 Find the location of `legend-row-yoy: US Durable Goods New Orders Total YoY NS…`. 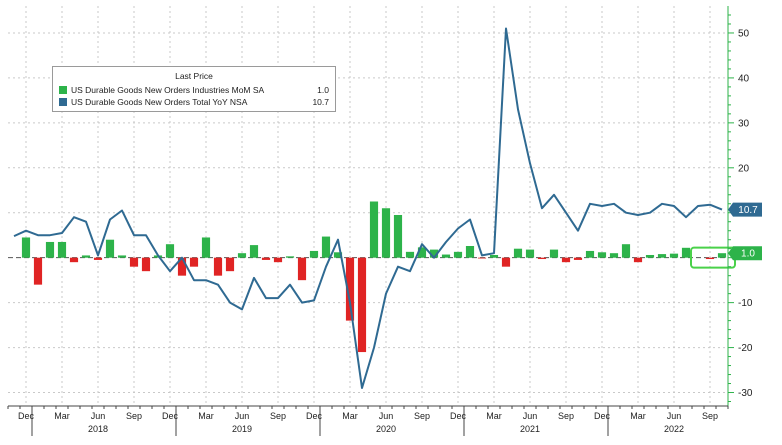

legend-row-yoy: US Durable Goods New Orders Total YoY NS… is located at coordinates (194, 101).